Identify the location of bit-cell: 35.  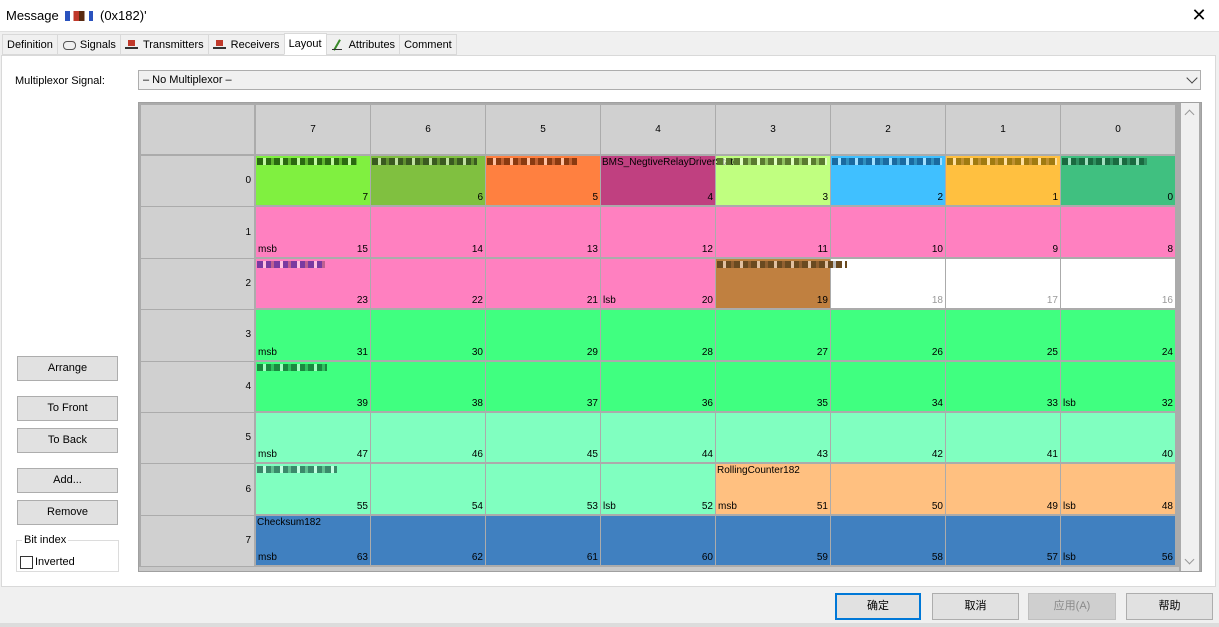
(773, 386).